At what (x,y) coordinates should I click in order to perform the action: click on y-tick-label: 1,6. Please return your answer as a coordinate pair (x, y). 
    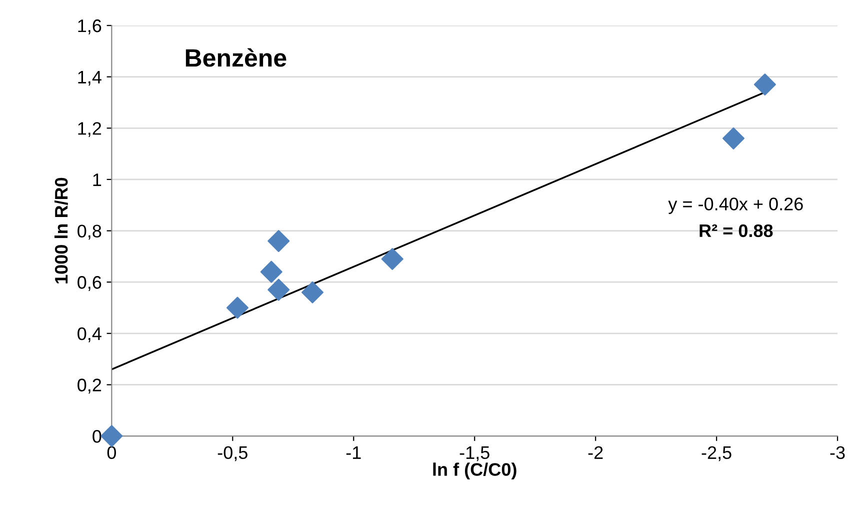
    Looking at the image, I should click on (90, 26).